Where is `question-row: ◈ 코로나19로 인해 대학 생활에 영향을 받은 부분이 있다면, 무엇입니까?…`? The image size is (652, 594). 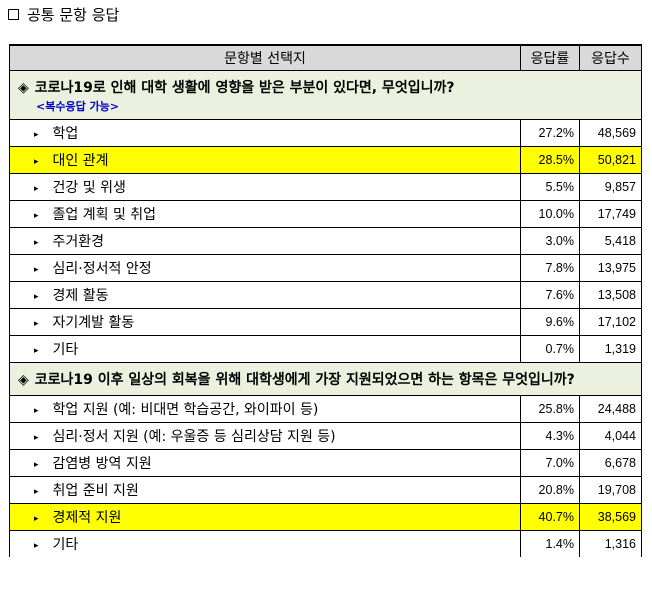
question-row: ◈ 코로나19로 인해 대학 생활에 영향을 받은 부분이 있다면, 무엇입니까?… is located at coordinates (325, 95).